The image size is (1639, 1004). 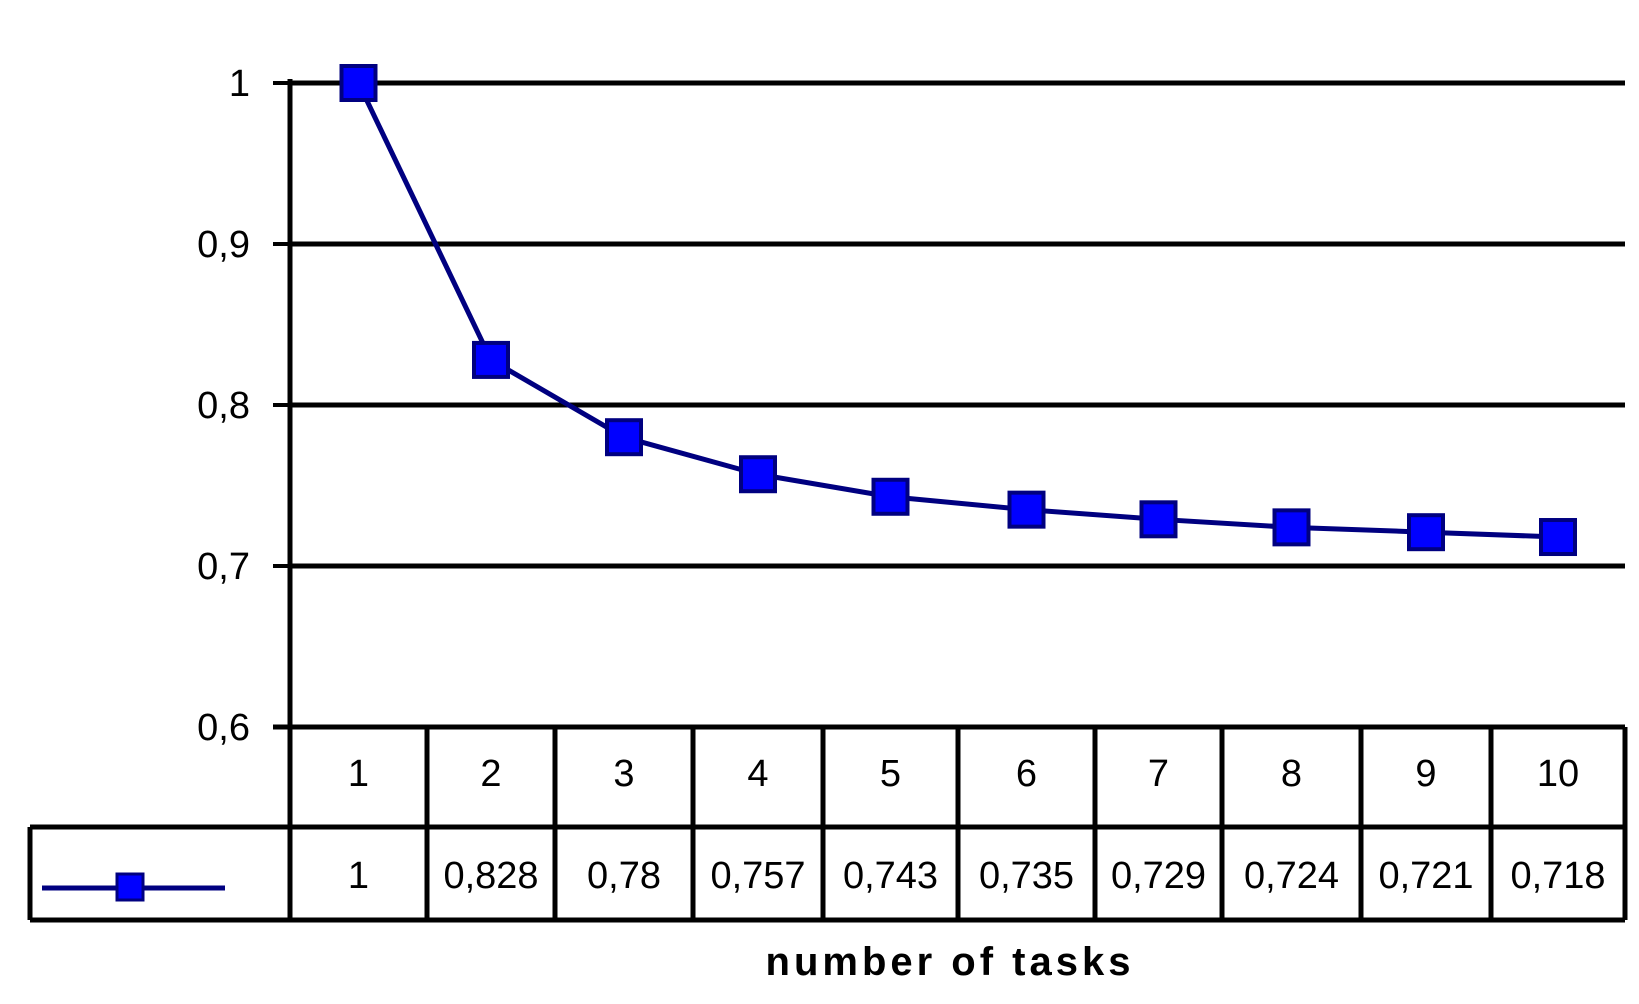 I want to click on x-tick-label: 8, so click(x=1291, y=774).